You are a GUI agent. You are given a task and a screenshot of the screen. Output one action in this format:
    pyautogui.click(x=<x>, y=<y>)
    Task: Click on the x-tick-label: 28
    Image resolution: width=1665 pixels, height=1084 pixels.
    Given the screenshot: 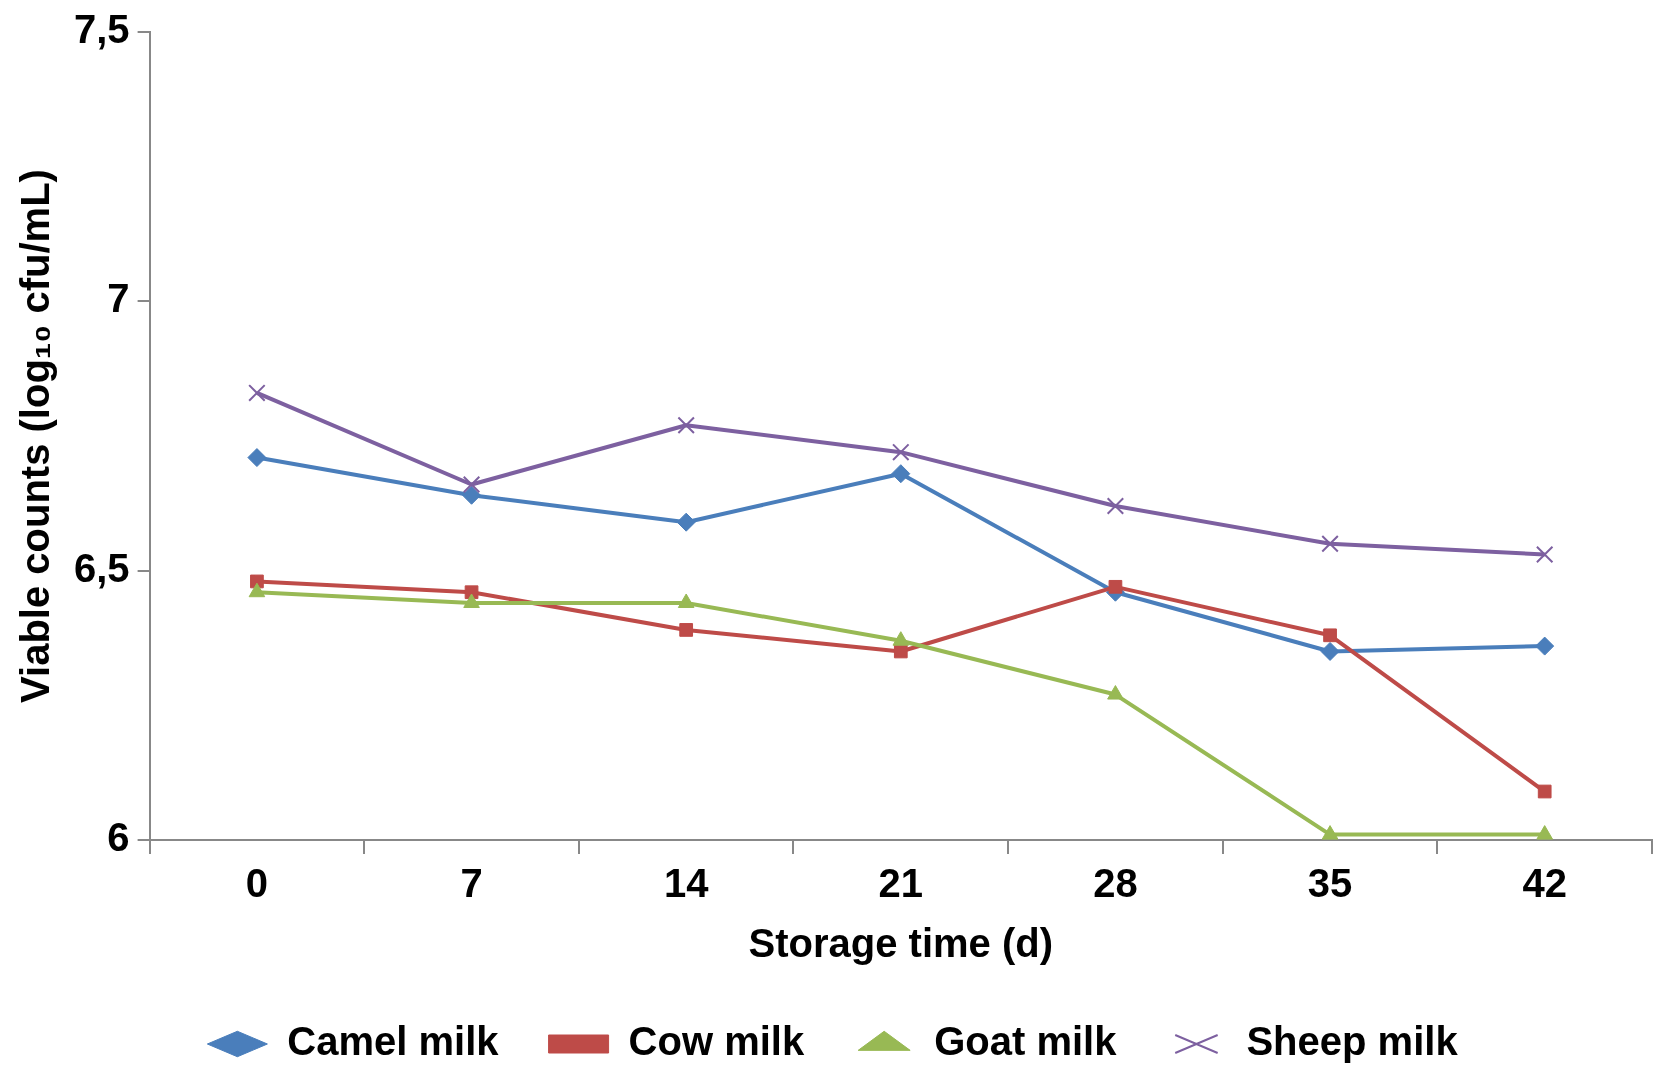 What is the action you would take?
    pyautogui.click(x=1115, y=883)
    